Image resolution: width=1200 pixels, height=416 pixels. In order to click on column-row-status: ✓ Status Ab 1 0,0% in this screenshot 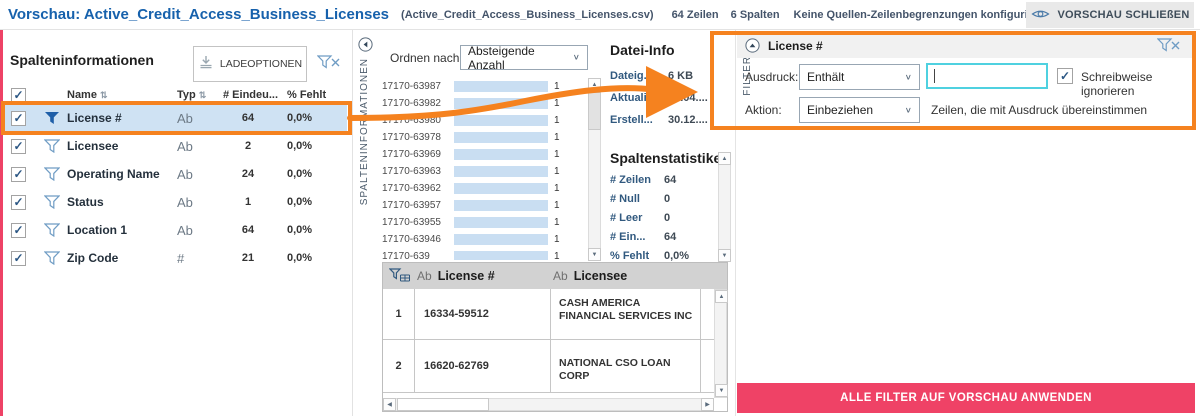, I will do `click(175, 202)`.